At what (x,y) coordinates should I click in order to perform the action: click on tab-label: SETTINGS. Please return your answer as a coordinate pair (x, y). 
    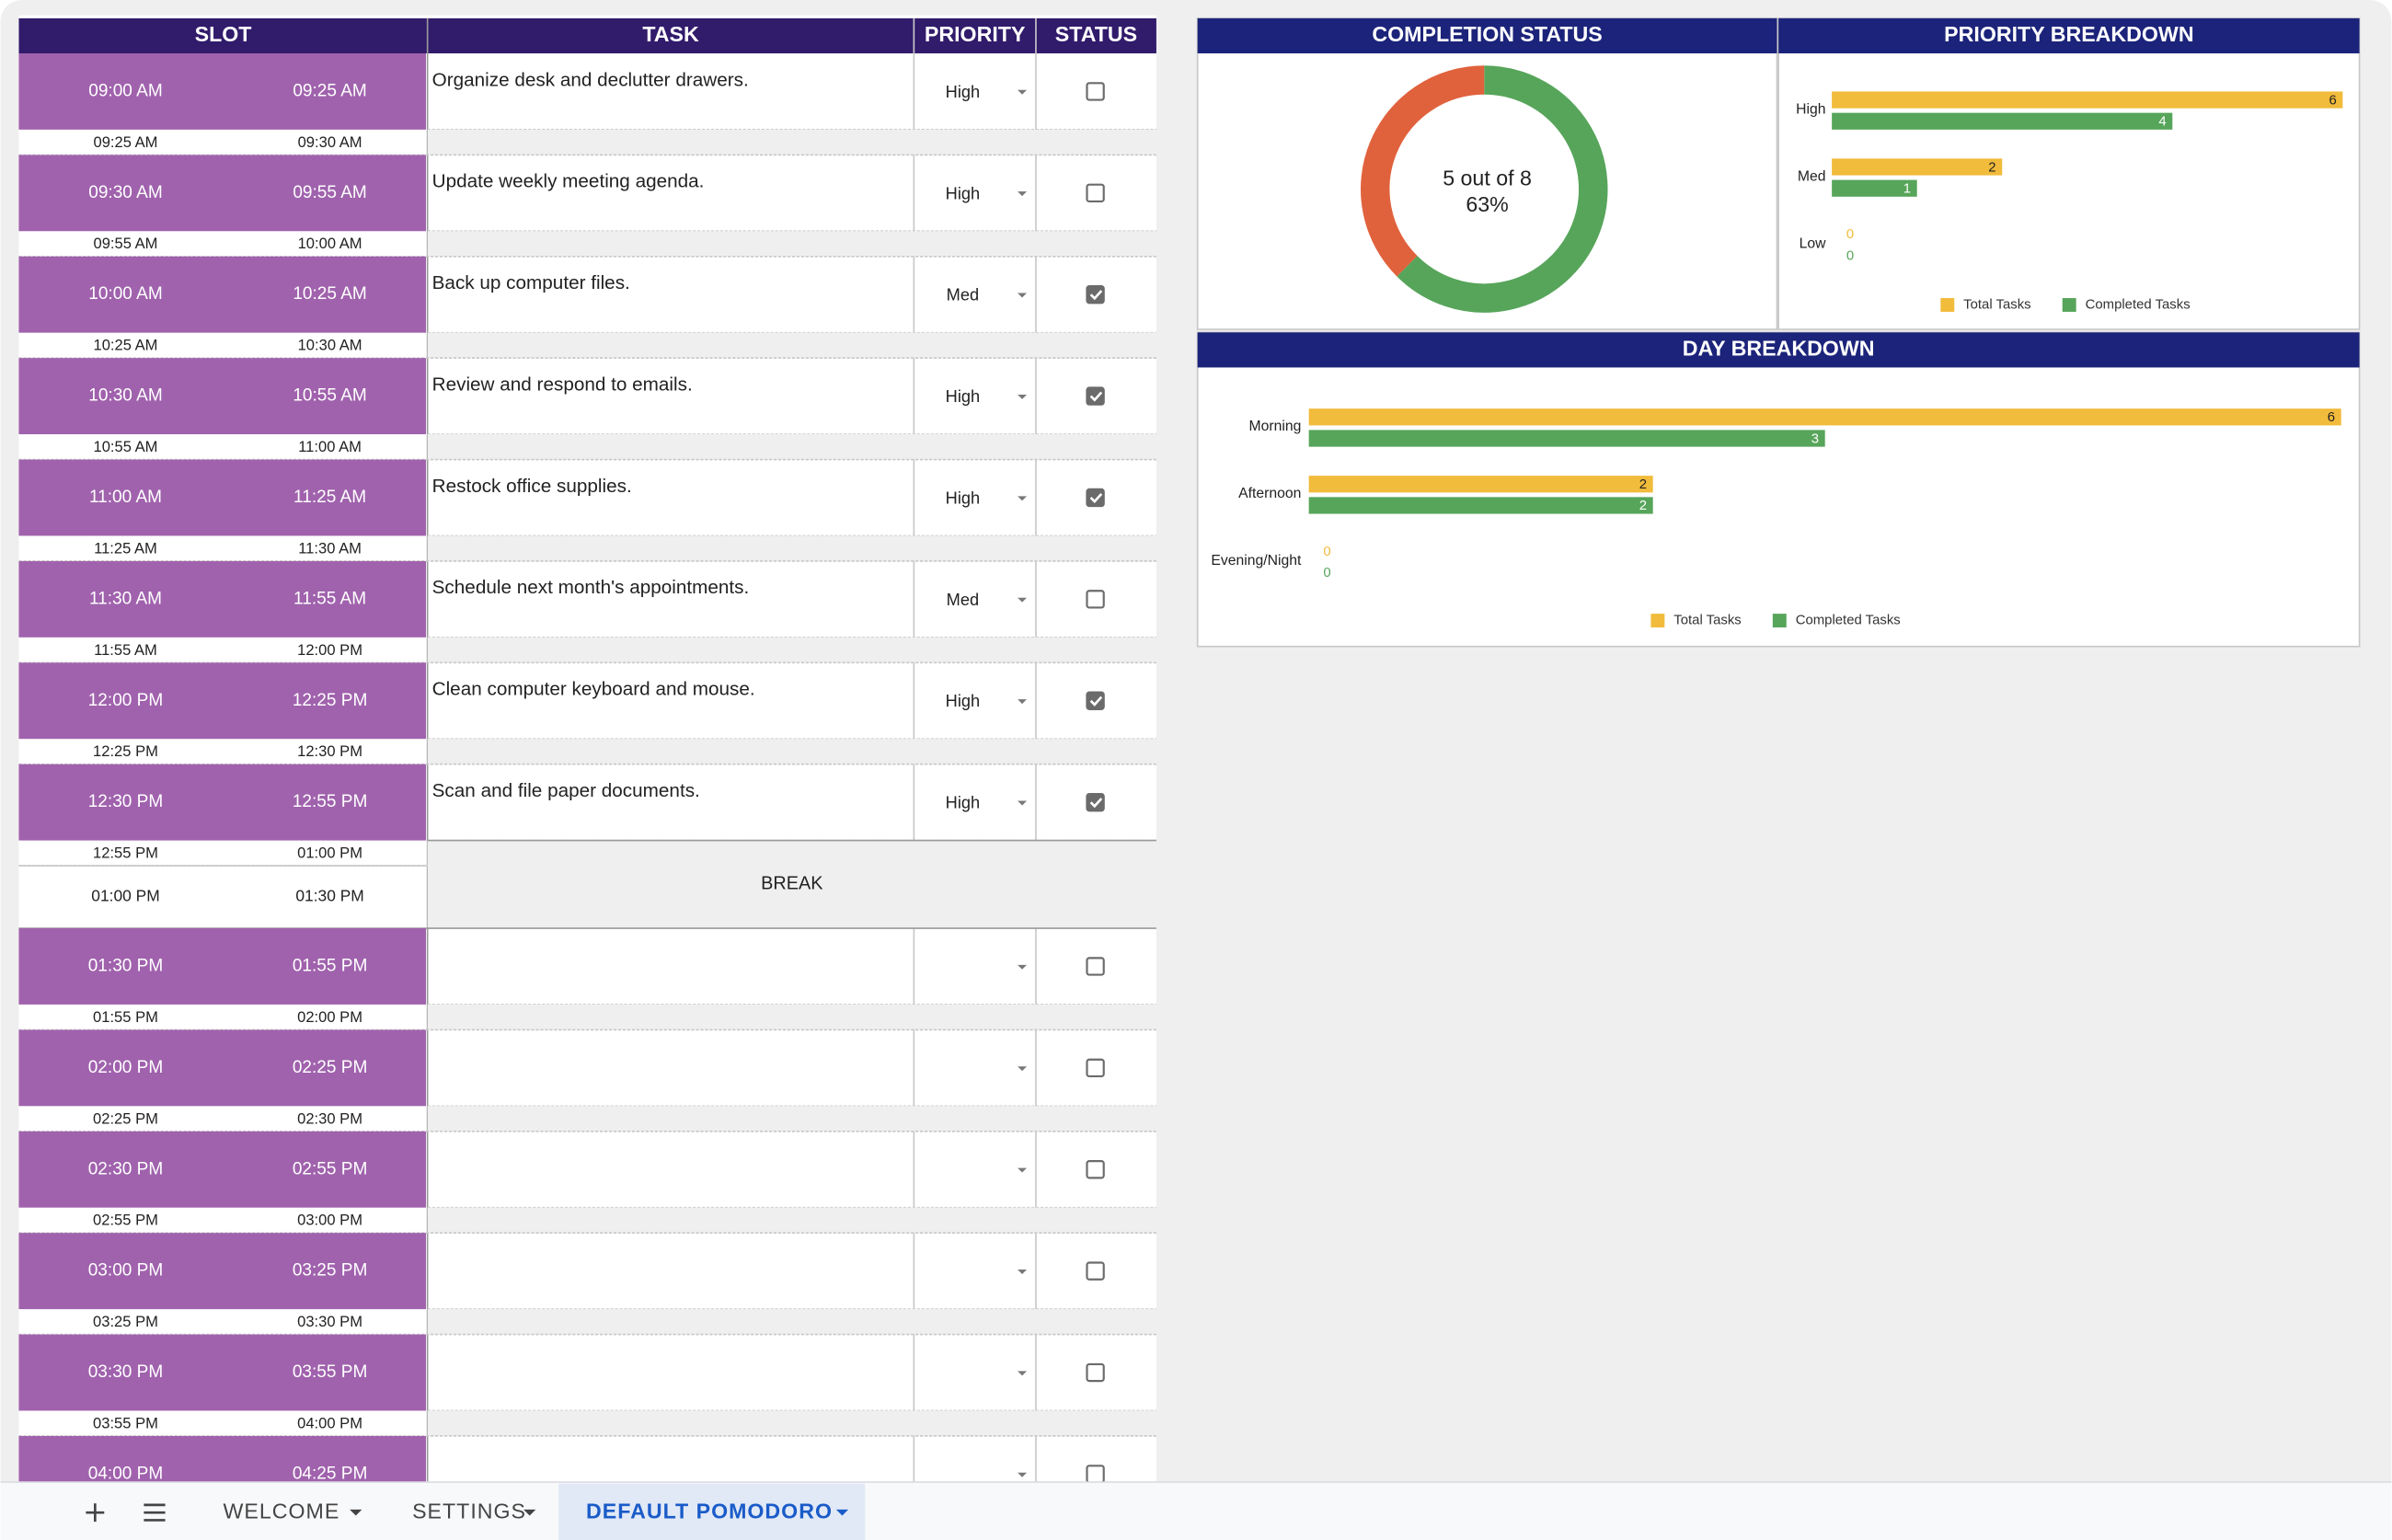
    Looking at the image, I should click on (469, 1511).